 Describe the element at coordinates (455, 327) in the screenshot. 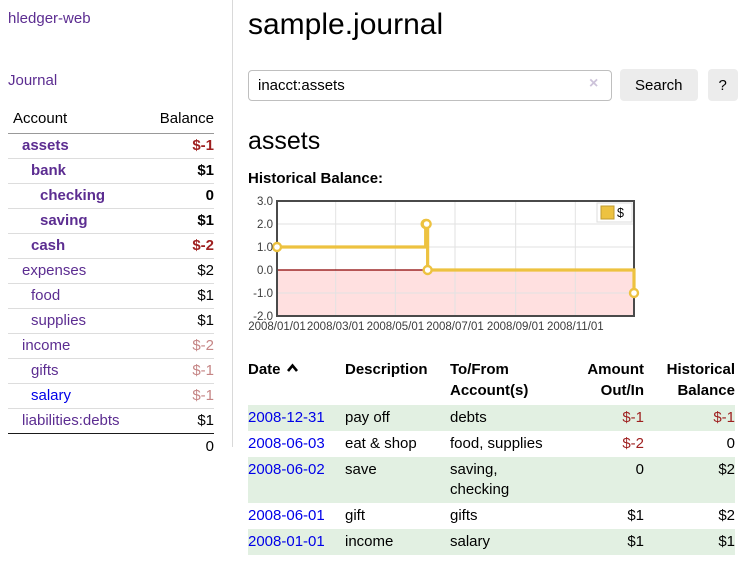

I see `x-axis-tick-label: 2008/07/01` at that location.